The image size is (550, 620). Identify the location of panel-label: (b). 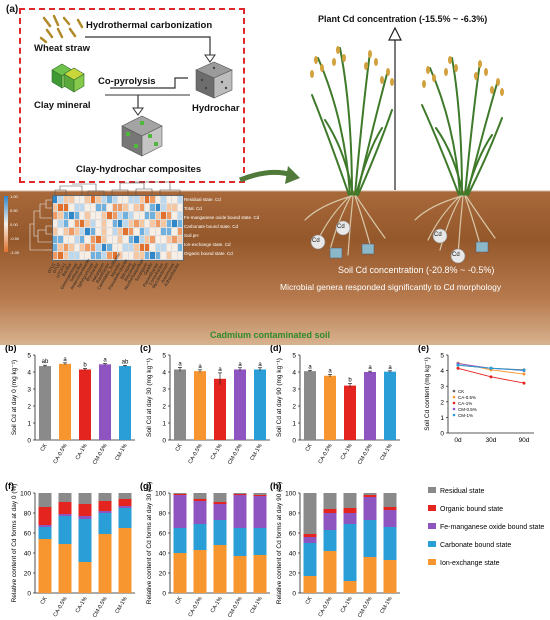
(11, 349).